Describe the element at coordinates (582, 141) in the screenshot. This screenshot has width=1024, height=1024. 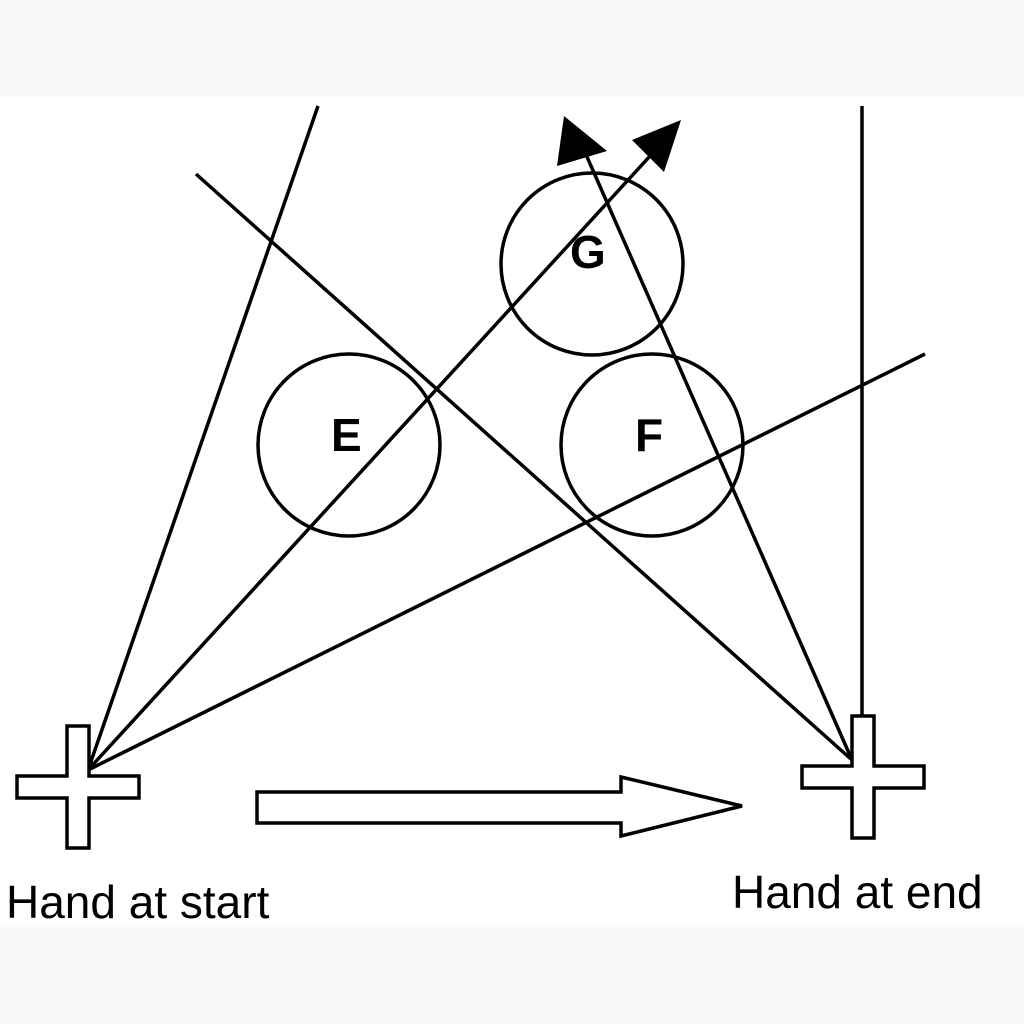
I see `arrowhead-to-g-from-end` at that location.